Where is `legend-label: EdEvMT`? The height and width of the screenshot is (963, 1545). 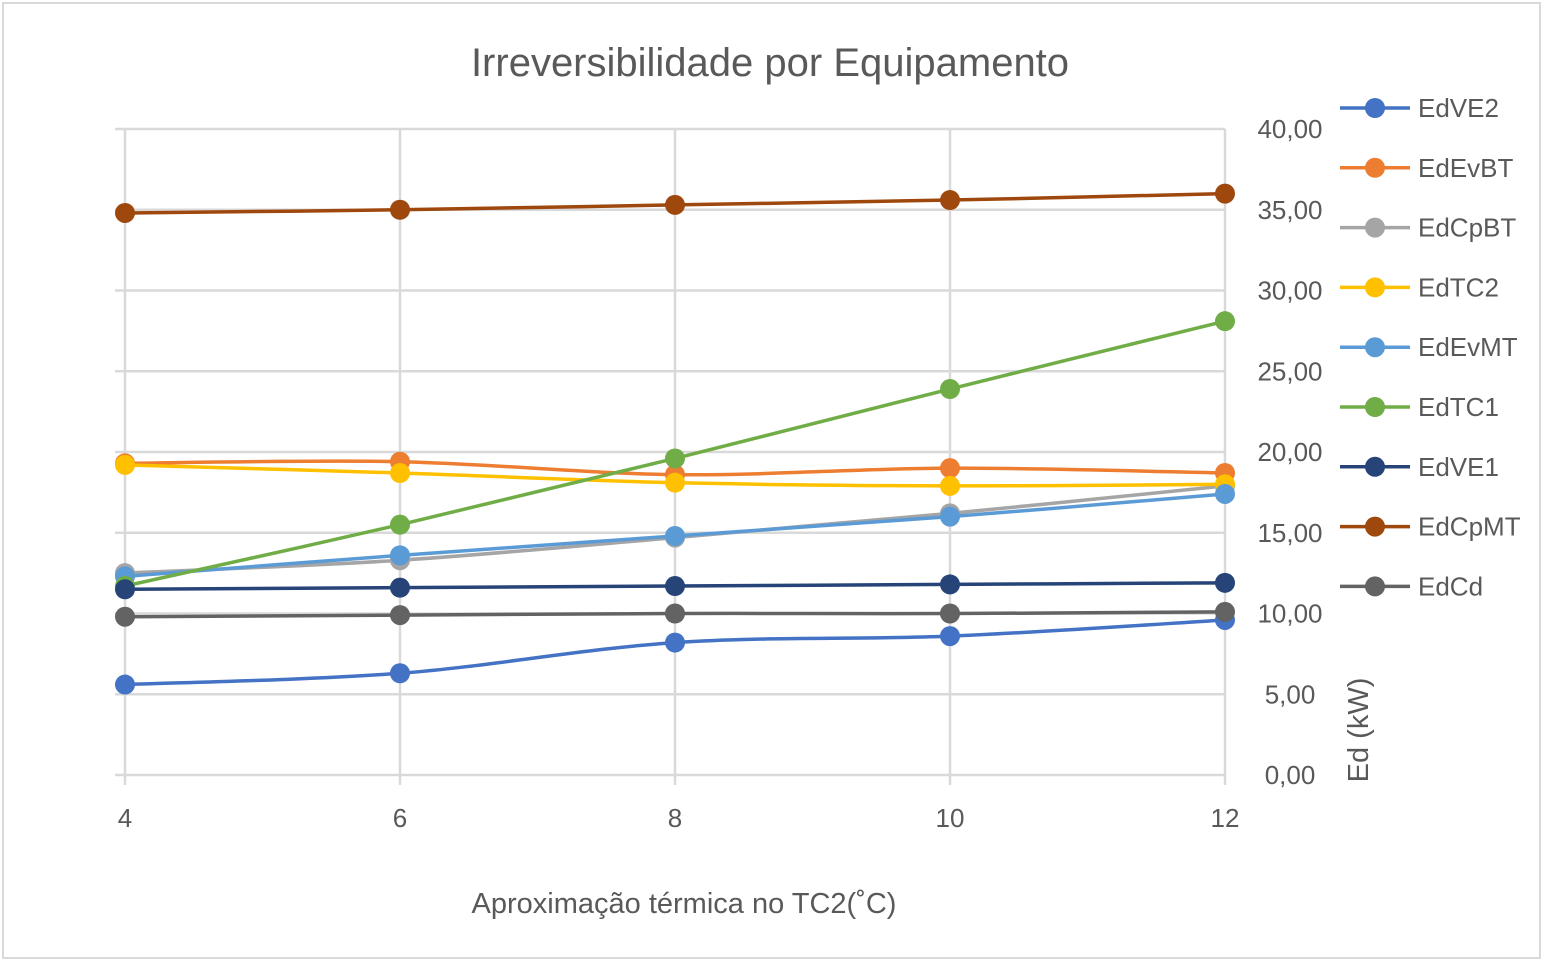 legend-label: EdEvMT is located at coordinates (1468, 347).